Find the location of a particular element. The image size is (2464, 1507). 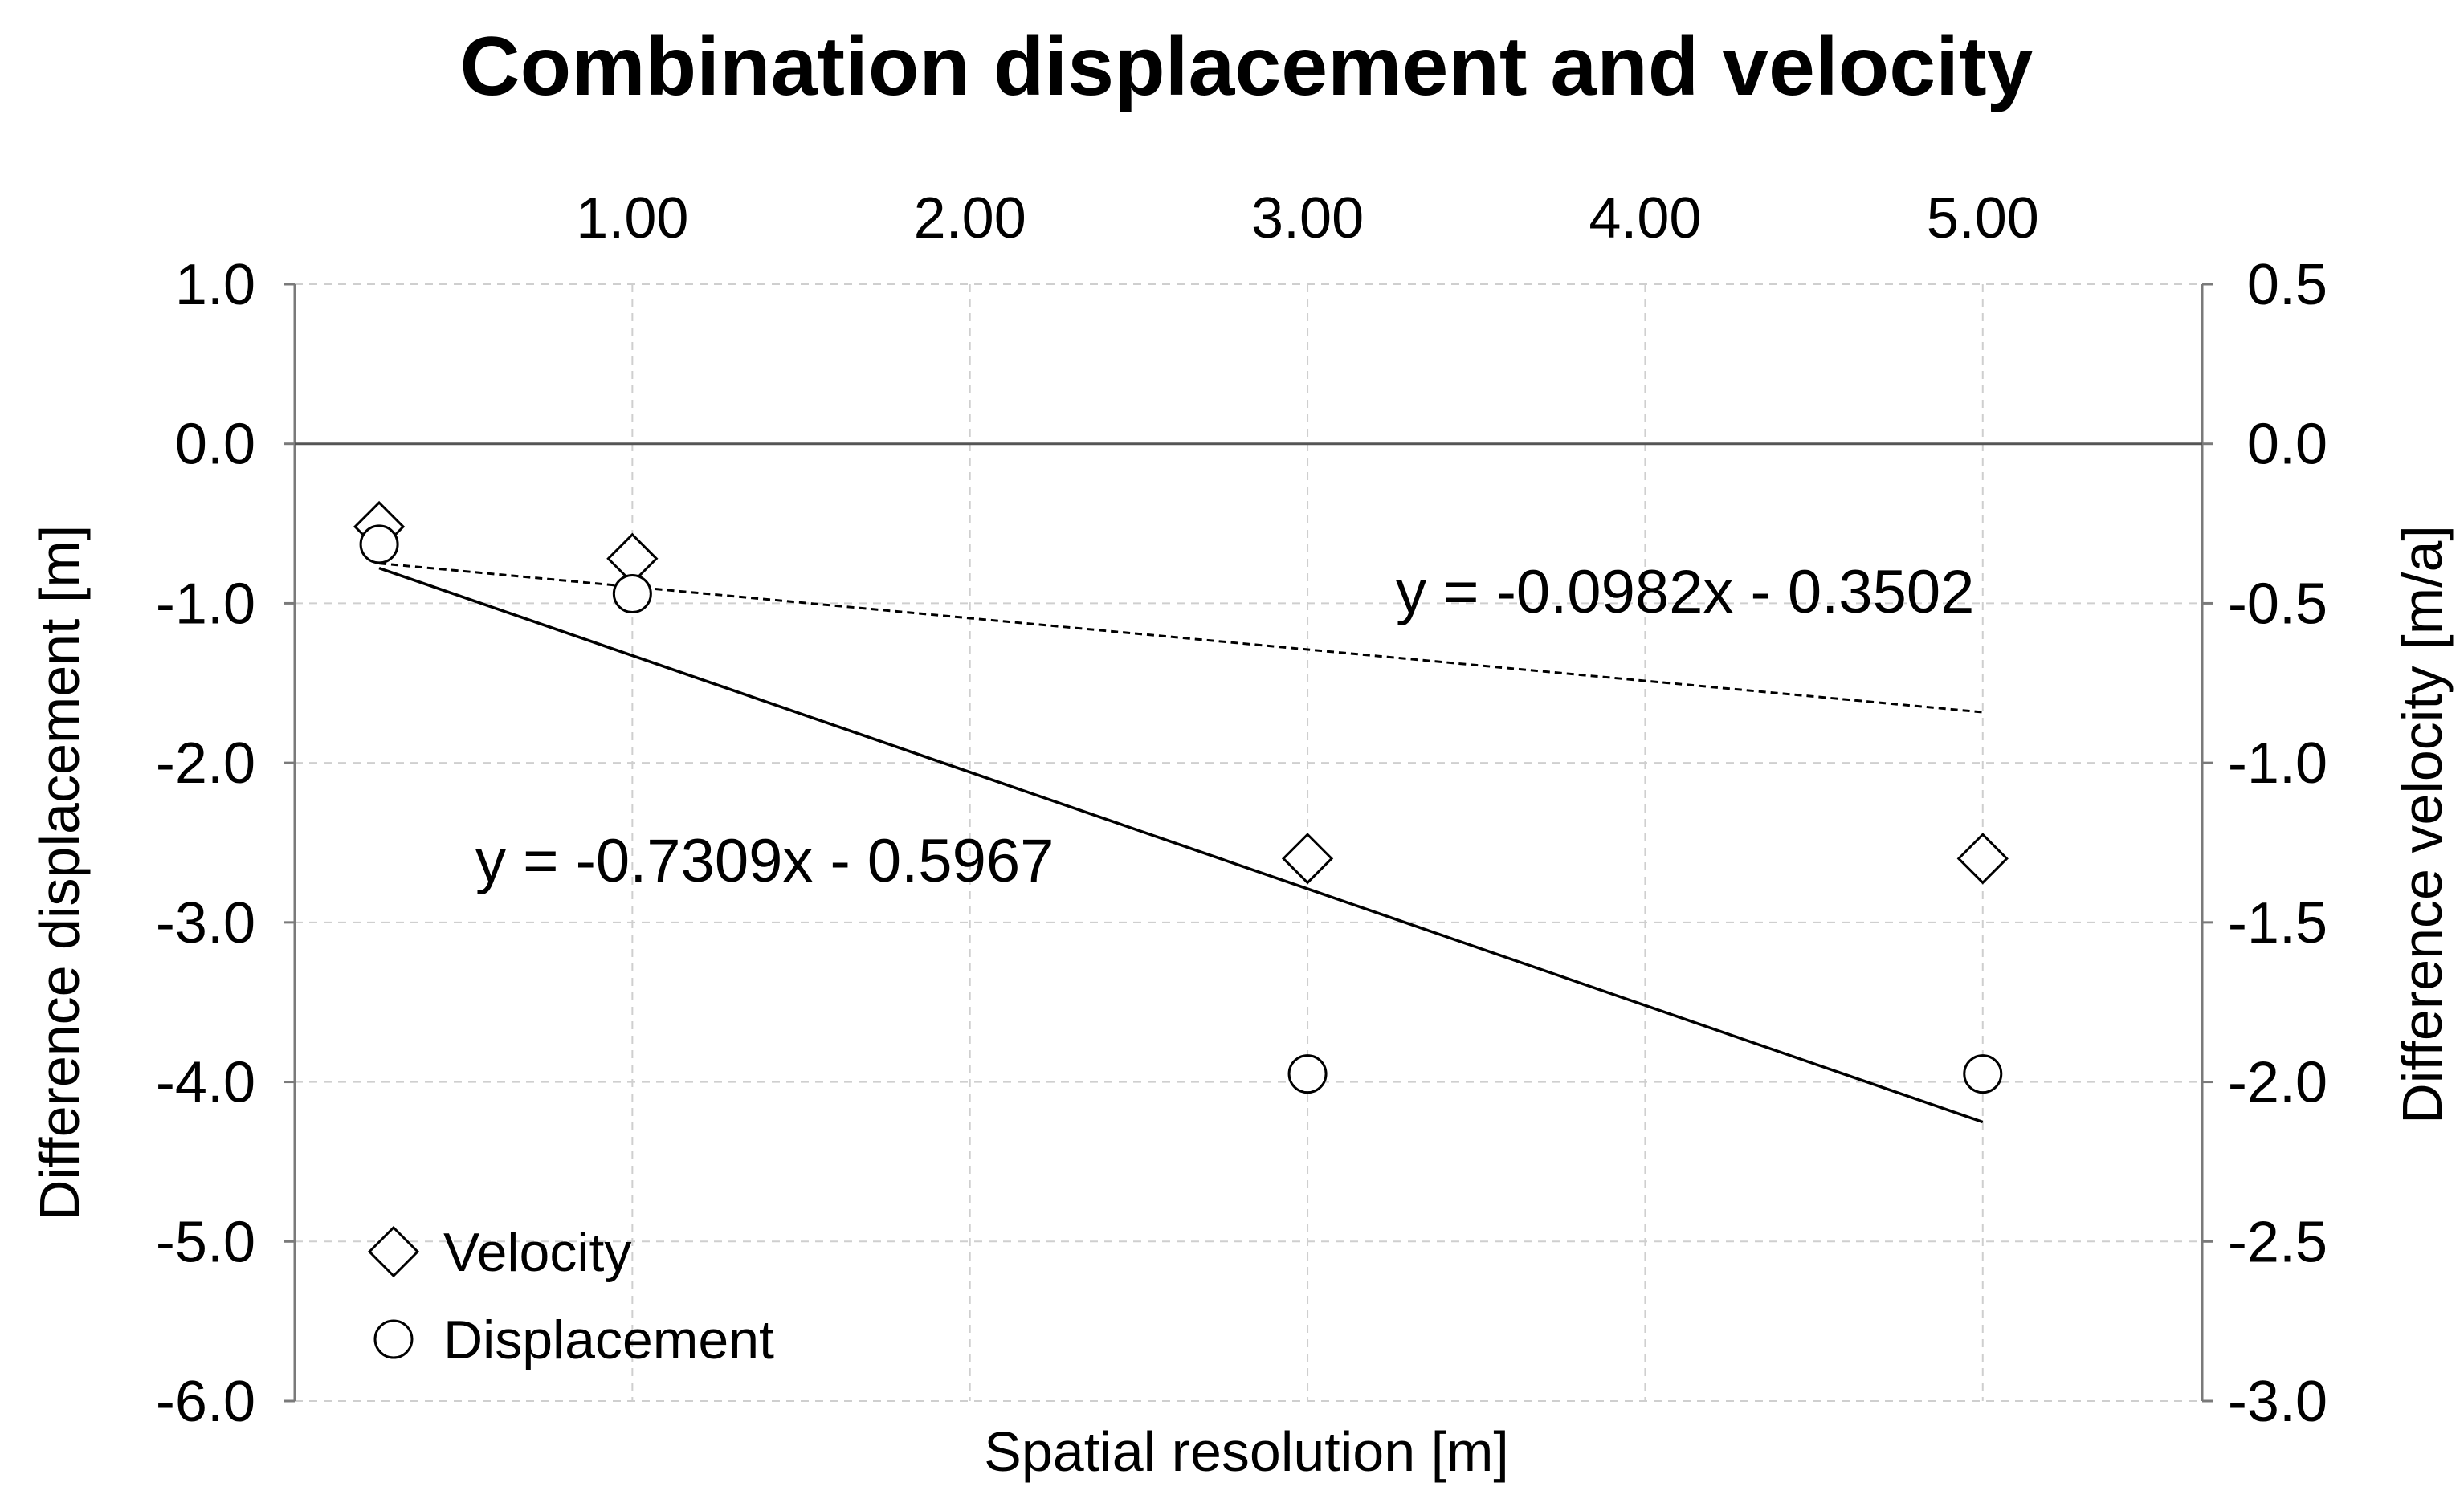

y-right-tick-label: -3.0 is located at coordinates (2277, 1402).